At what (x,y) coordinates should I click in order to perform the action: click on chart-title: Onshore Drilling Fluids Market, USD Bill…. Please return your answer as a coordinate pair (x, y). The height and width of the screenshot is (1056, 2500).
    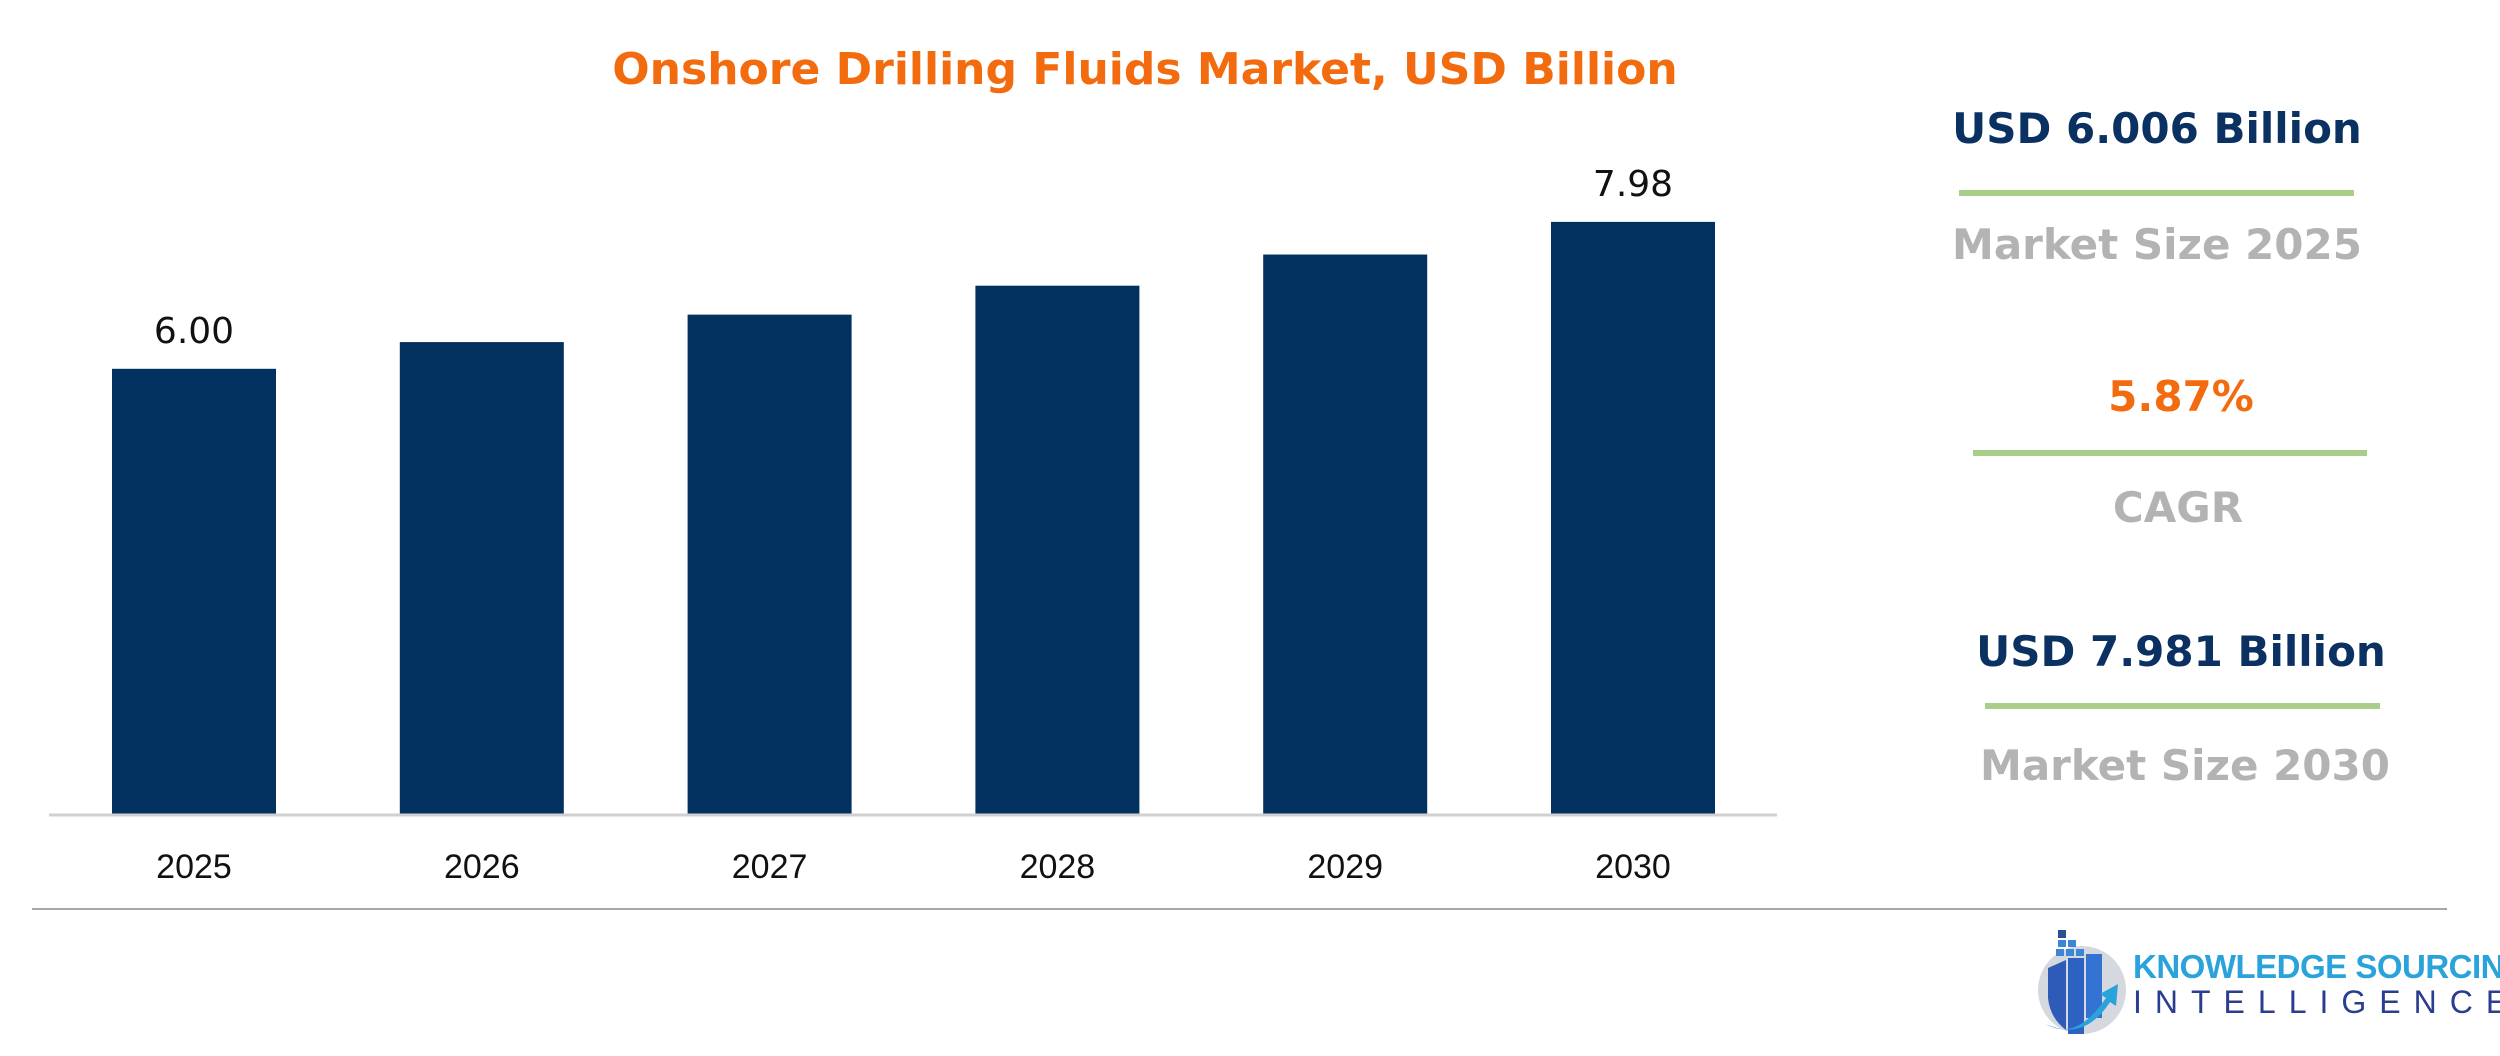
    Looking at the image, I should click on (1145, 69).